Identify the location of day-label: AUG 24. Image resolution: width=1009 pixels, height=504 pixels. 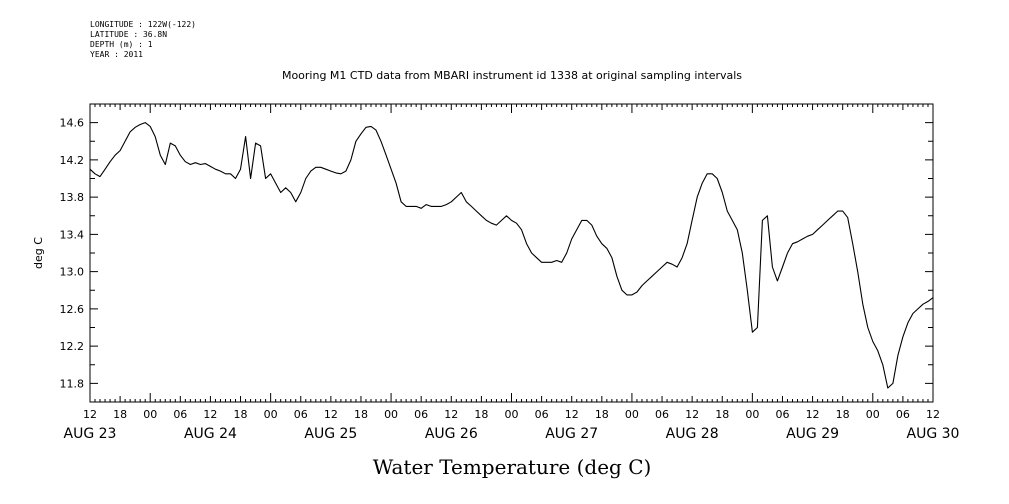
(210, 434).